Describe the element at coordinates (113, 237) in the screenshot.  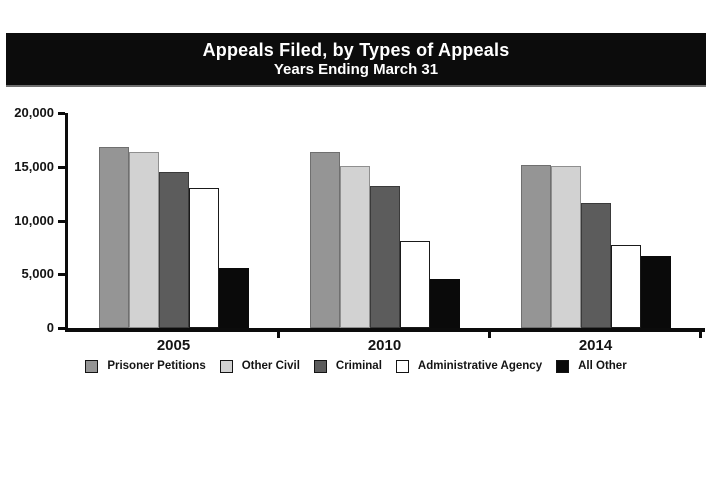
I see `bar-2005-prisoner-petitions` at that location.